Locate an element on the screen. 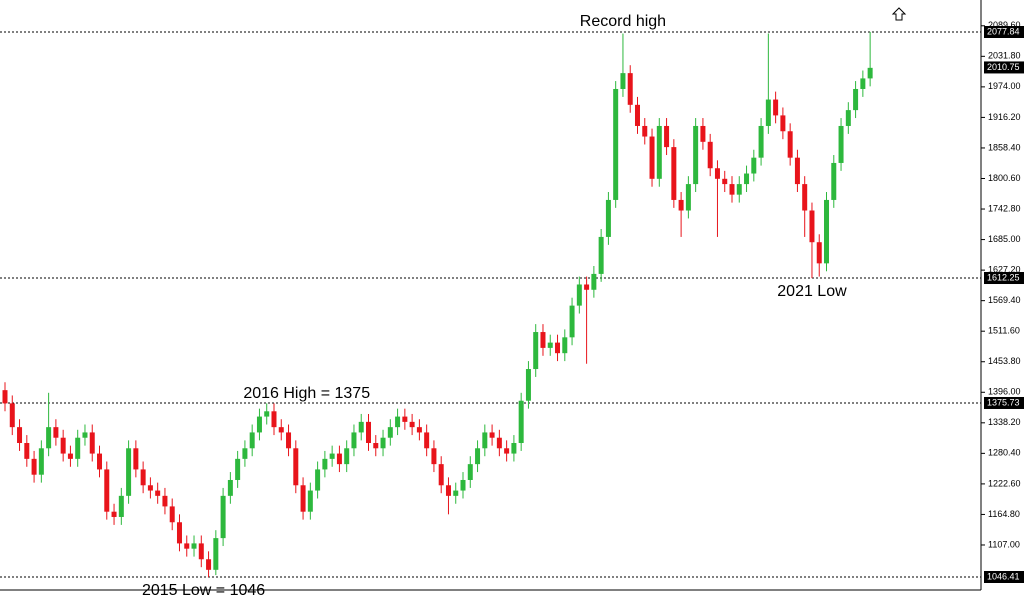 The height and width of the screenshot is (602, 1024). y-tick-label: 1280.40 is located at coordinates (1004, 453).